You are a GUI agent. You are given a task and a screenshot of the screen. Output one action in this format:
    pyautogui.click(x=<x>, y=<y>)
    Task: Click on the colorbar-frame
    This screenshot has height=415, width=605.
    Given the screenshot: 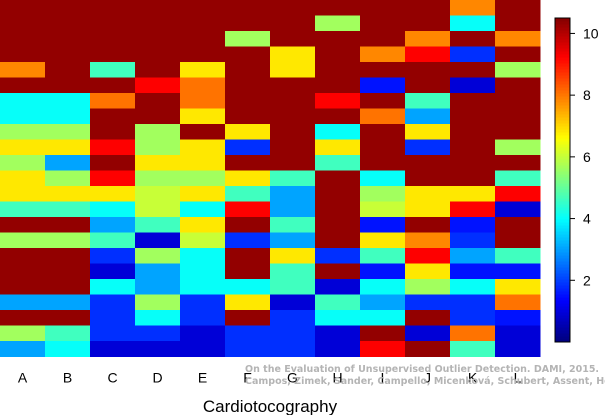 What is the action you would take?
    pyautogui.click(x=562, y=180)
    